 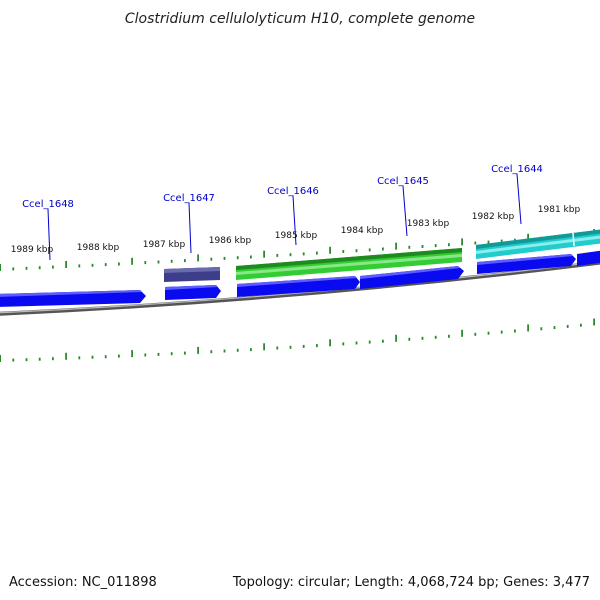 I want to click on scale-tick-label: 1986 kbp, so click(x=230, y=241).